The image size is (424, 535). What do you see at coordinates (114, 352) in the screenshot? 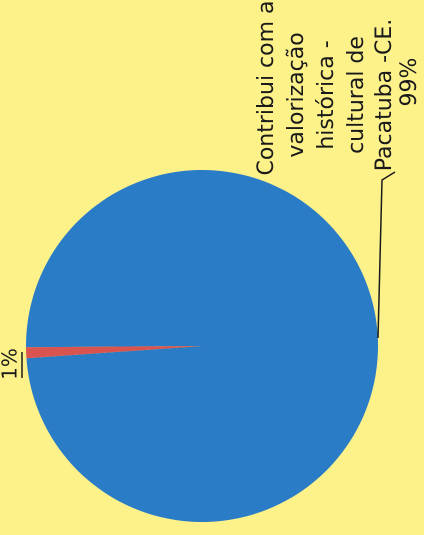
I see `pie-slice-other` at bounding box center [114, 352].